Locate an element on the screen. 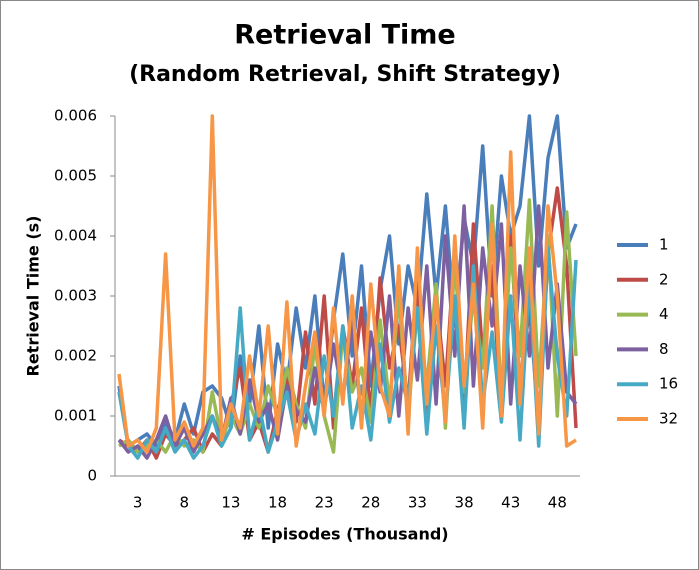  legend-label: 16 is located at coordinates (668, 384).